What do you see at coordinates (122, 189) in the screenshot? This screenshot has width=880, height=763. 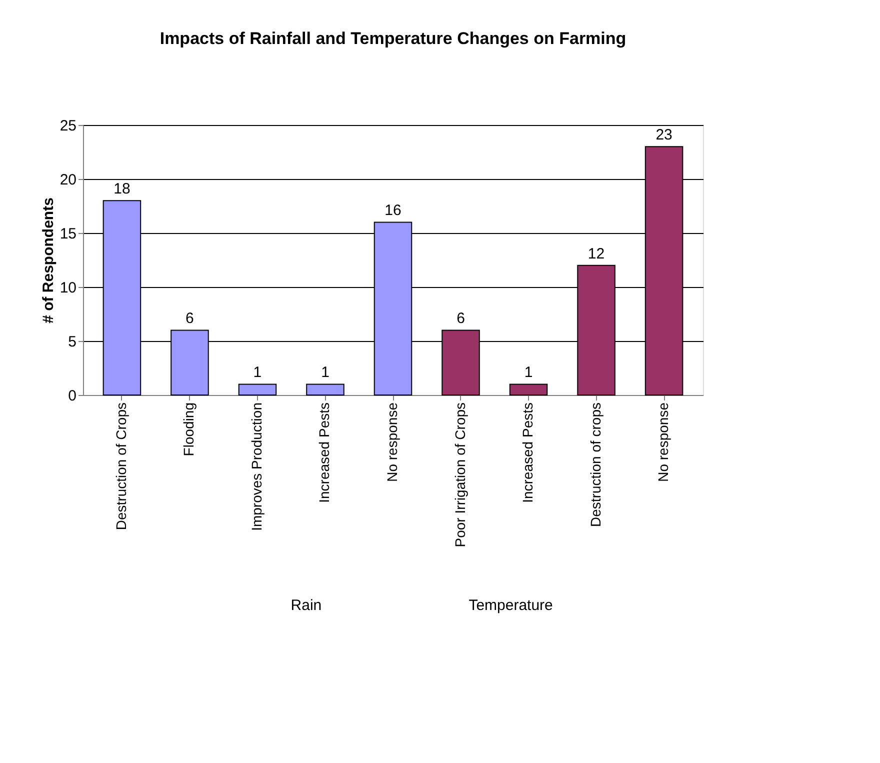 I see `data-label: 18` at bounding box center [122, 189].